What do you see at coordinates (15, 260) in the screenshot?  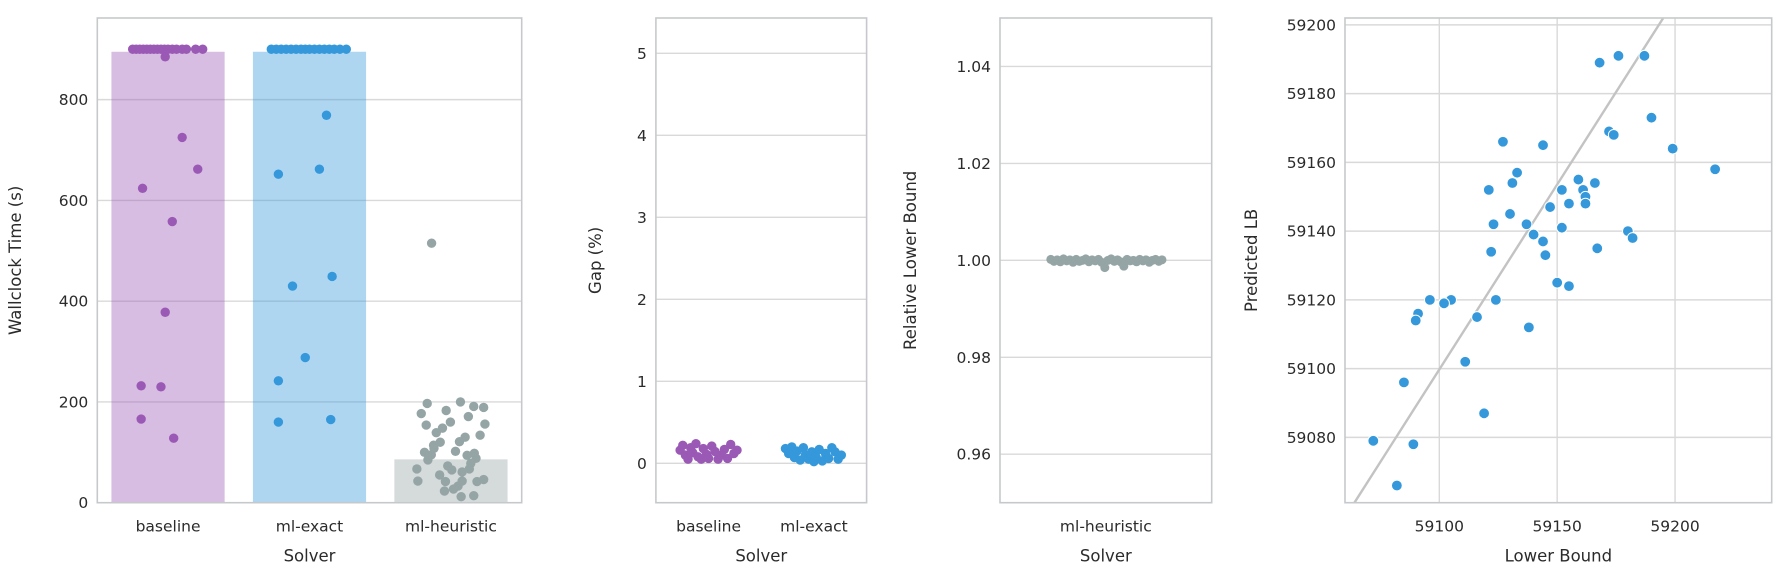 I see `y-axis-label: Wallclock Time (s)` at bounding box center [15, 260].